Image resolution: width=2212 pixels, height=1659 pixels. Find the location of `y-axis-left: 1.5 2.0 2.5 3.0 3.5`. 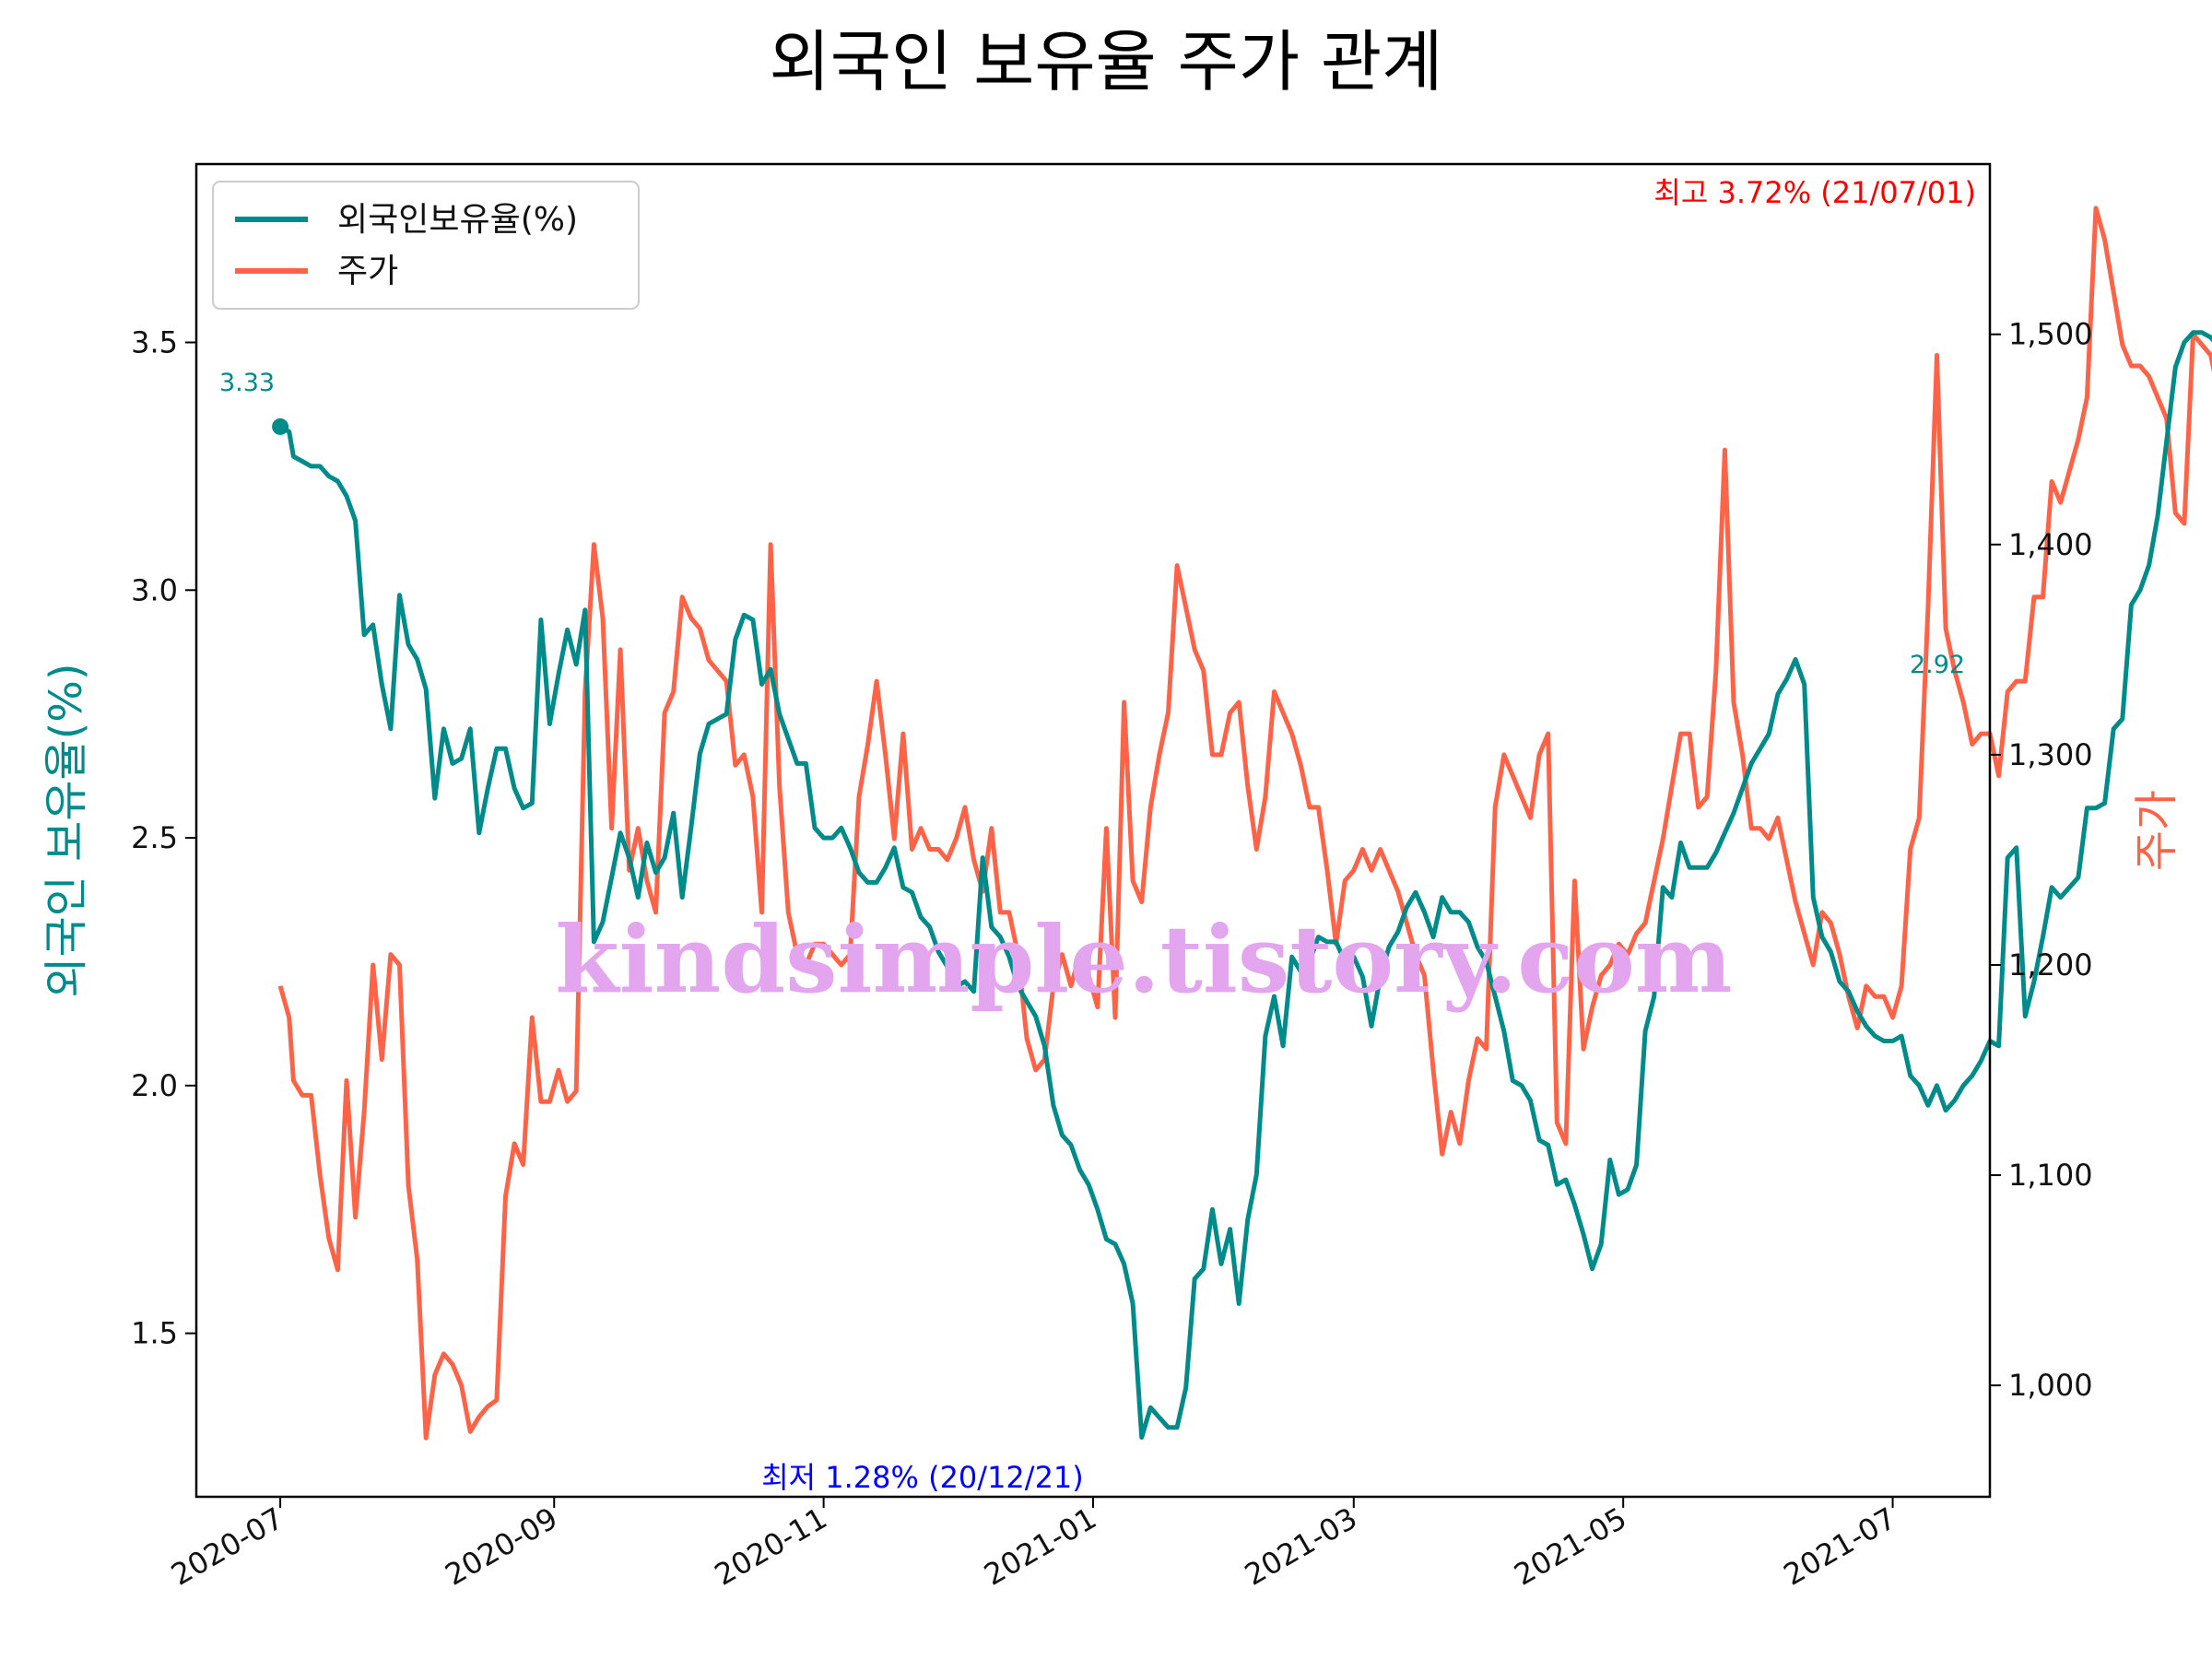

y-axis-left: 1.5 2.0 2.5 3.0 3.5 is located at coordinates (163, 838).